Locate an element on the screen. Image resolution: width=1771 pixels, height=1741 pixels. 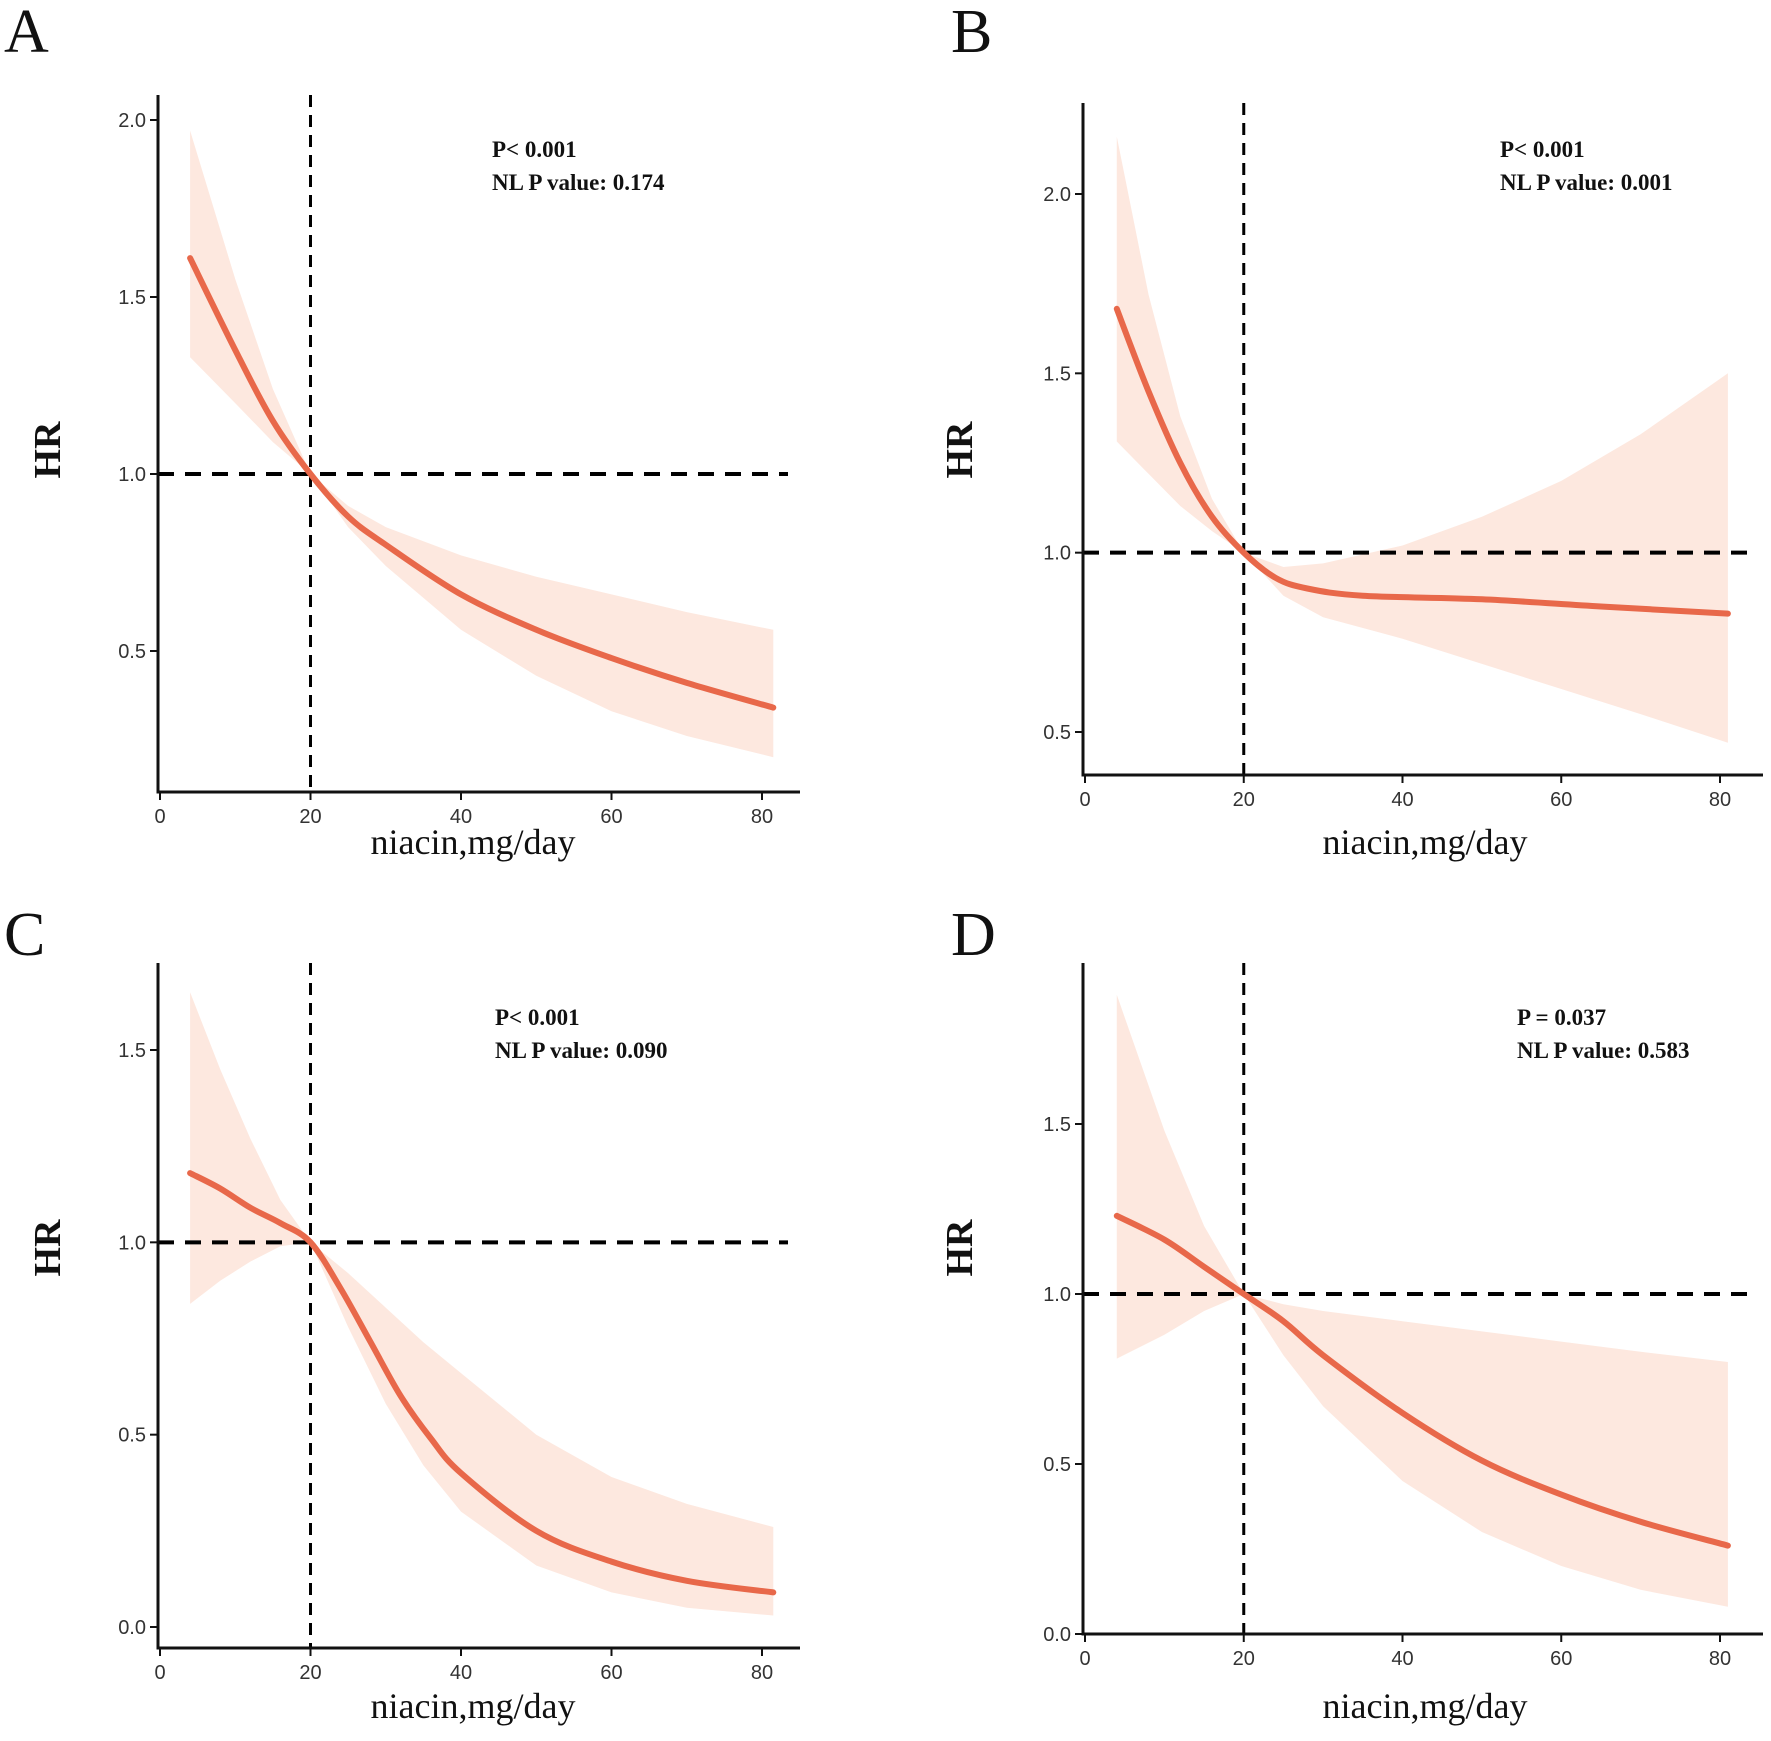
panel-letter: C is located at coordinates (24, 935).